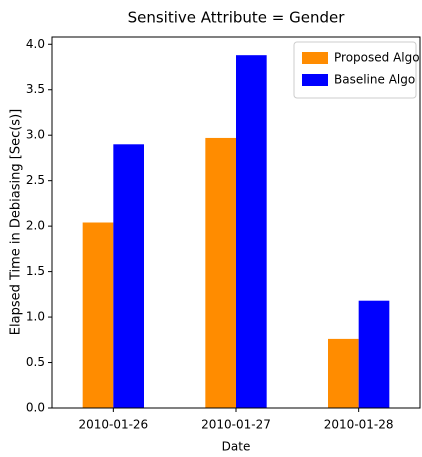  I want to click on y-tick-label: 1.5, so click(35, 271).